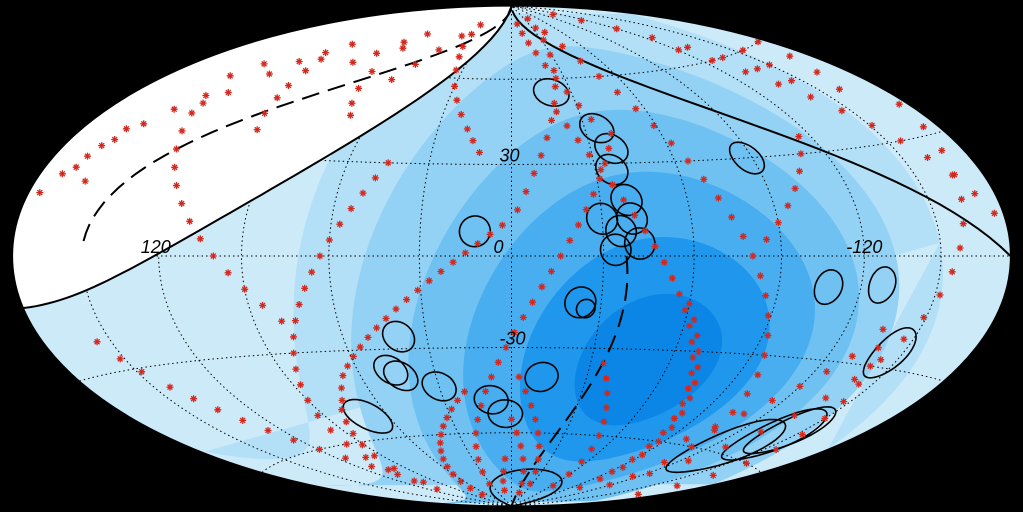 This screenshot has width=1023, height=512. What do you see at coordinates (511, 452) in the screenshot?
I see `parallel` at bounding box center [511, 452].